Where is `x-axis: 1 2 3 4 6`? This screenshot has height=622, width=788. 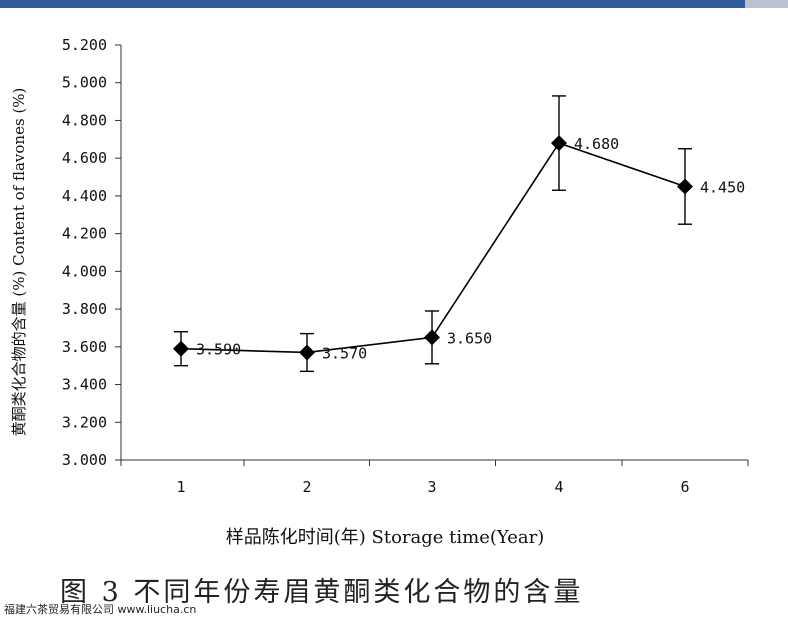
x-axis: 1 2 3 4 6 is located at coordinates (434, 477).